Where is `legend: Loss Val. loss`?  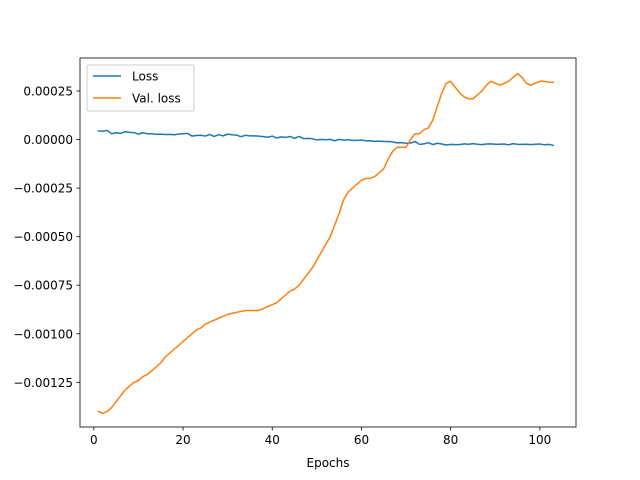
legend: Loss Val. loss is located at coordinates (140, 88).